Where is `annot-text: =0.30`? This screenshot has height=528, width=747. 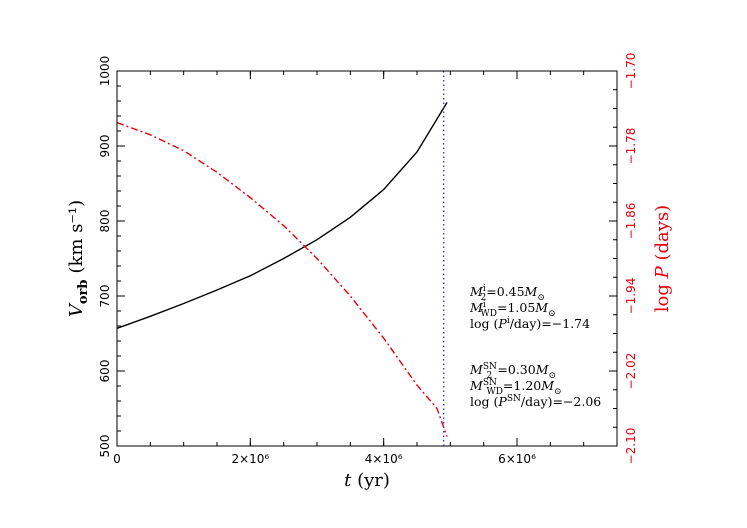
annot-text: =0.30 is located at coordinates (516, 369).